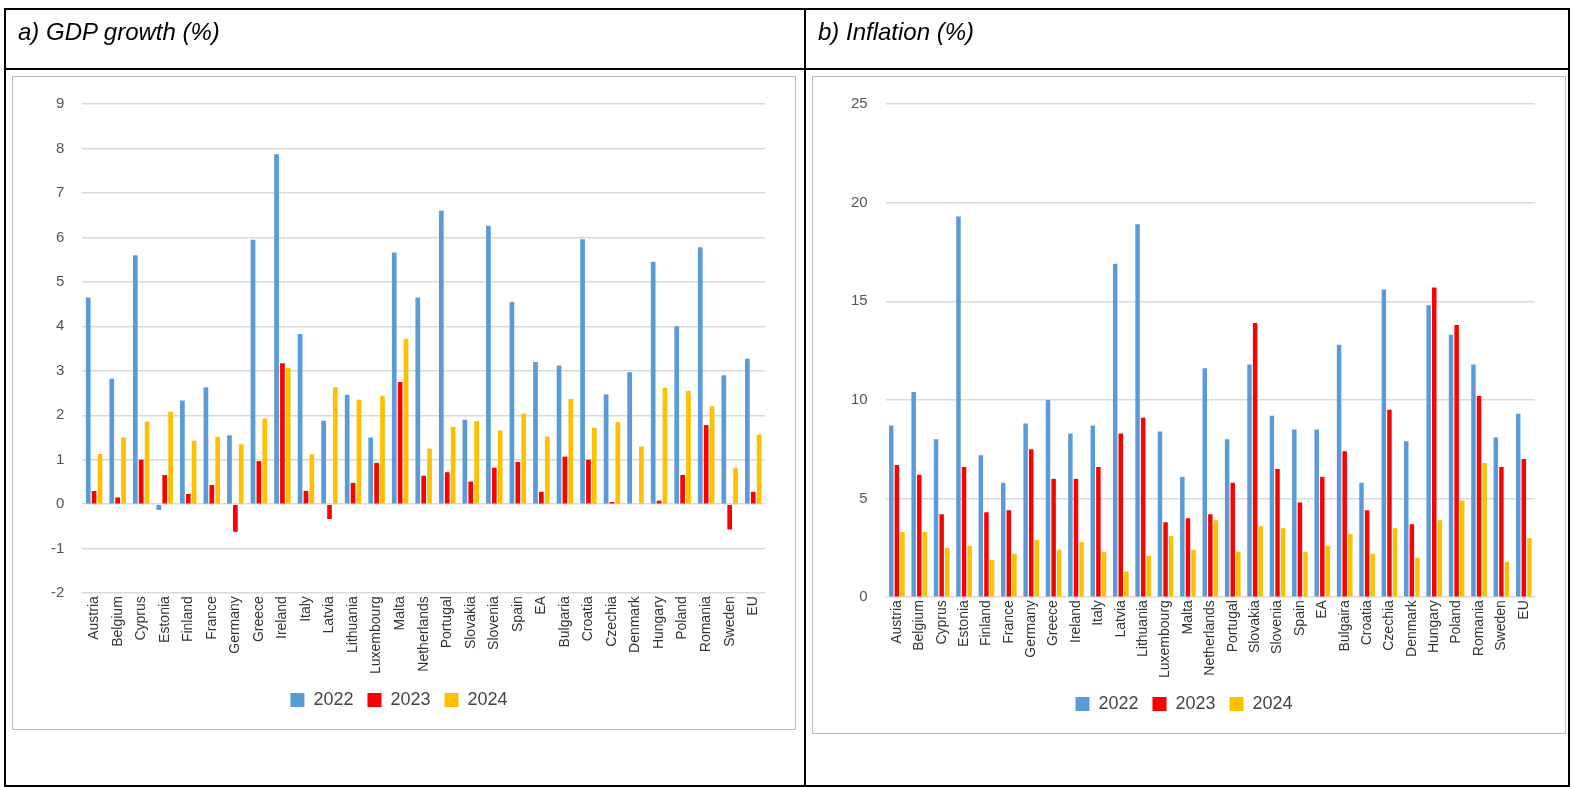 This screenshot has height=787, width=1576. Describe the element at coordinates (405, 40) in the screenshot. I see `chart-title: a) GDP growth (%)` at that location.